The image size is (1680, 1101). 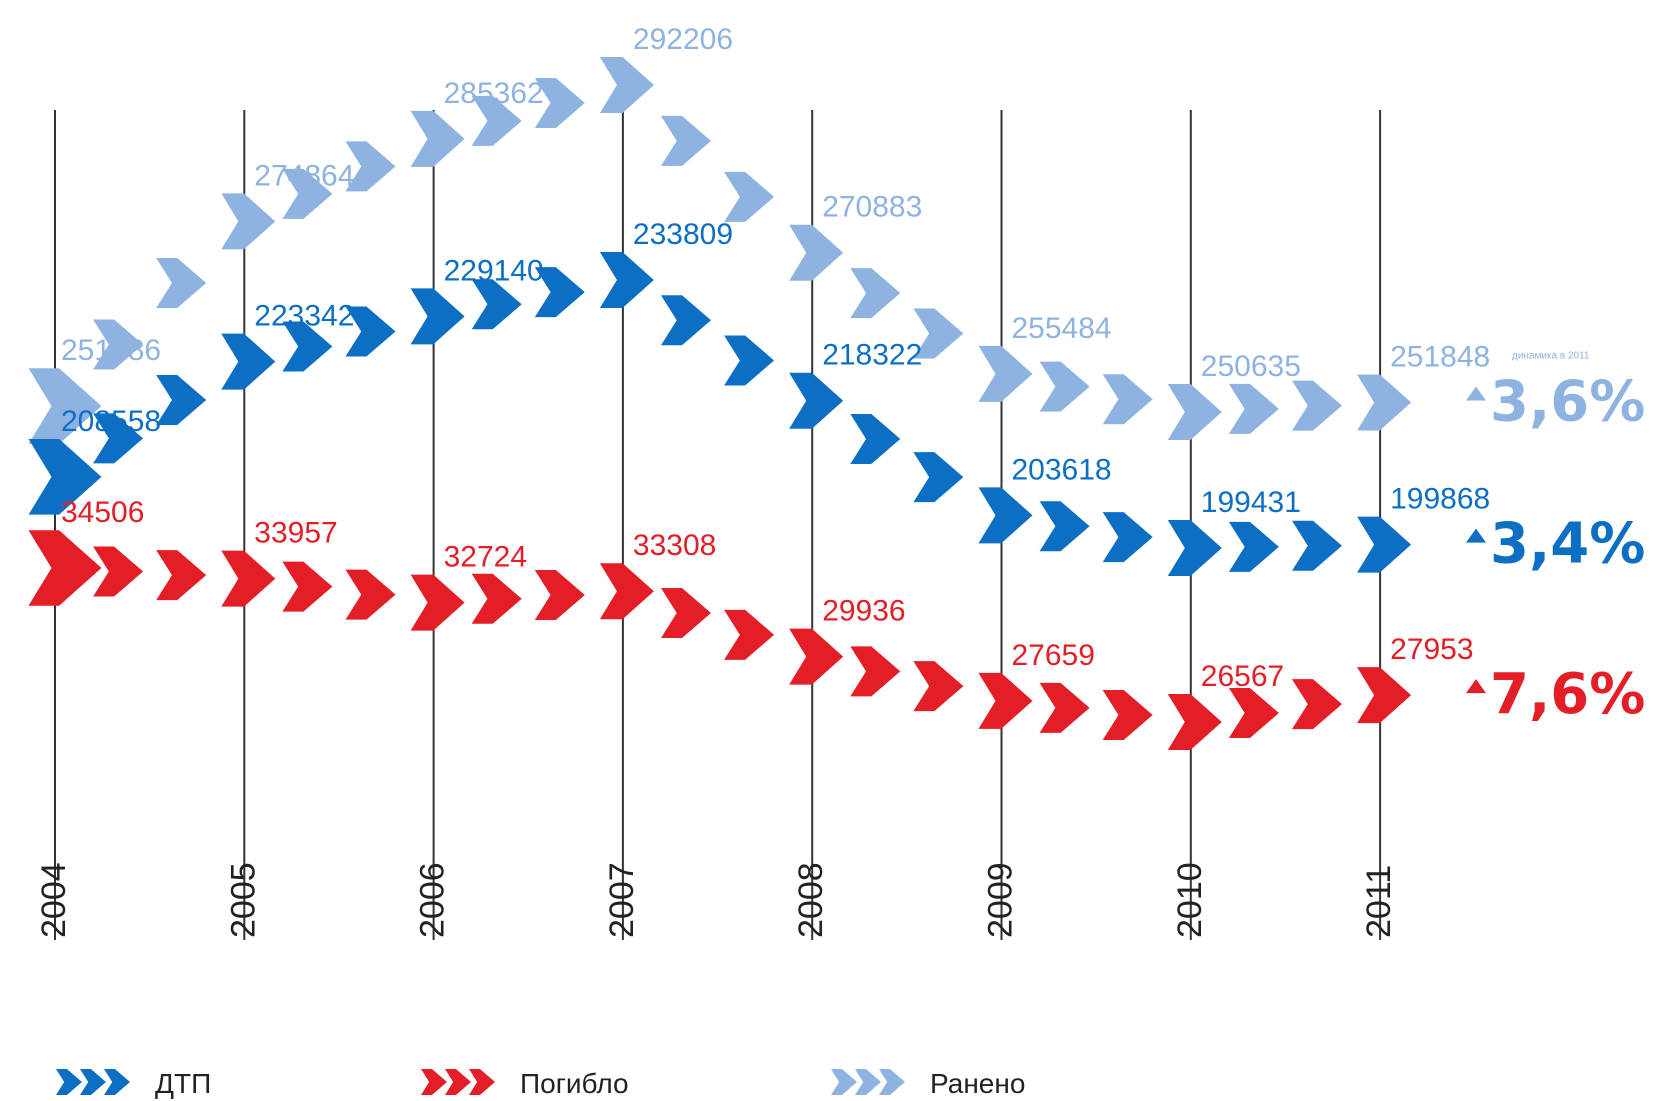 What do you see at coordinates (1194, 548) in the screenshot?
I see `data-point-1-2010` at bounding box center [1194, 548].